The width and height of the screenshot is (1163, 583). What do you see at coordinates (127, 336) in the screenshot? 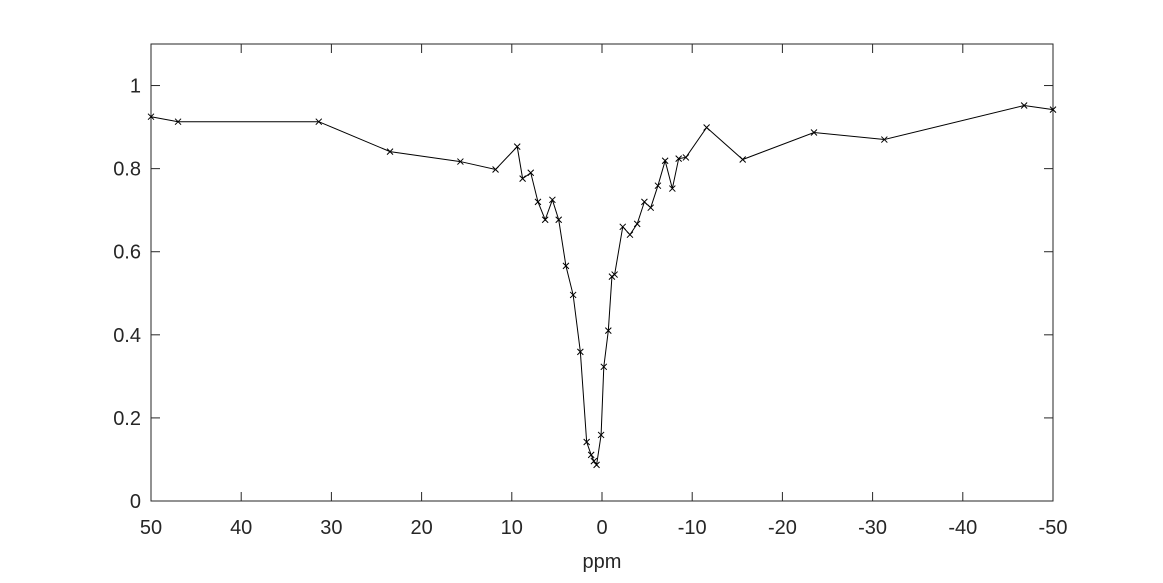
I see `y-tick-label: 0.4` at bounding box center [127, 336].